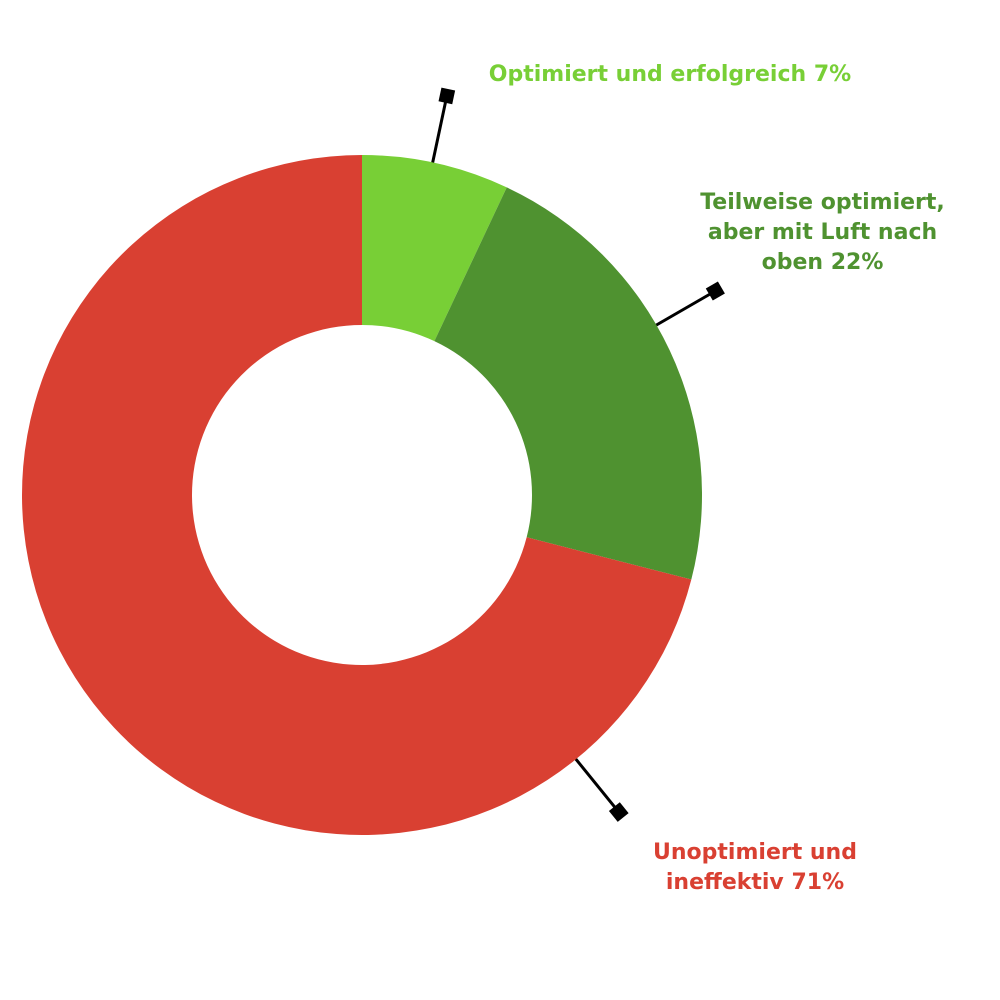  I want to click on category-label: Unoptimiert und ineffektiv, so click(755, 867).